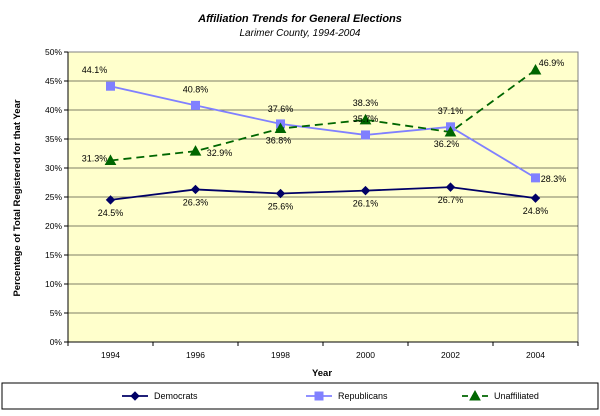 This screenshot has width=600, height=416. Describe the element at coordinates (365, 355) in the screenshot. I see `x-tick-label: 2000` at that location.